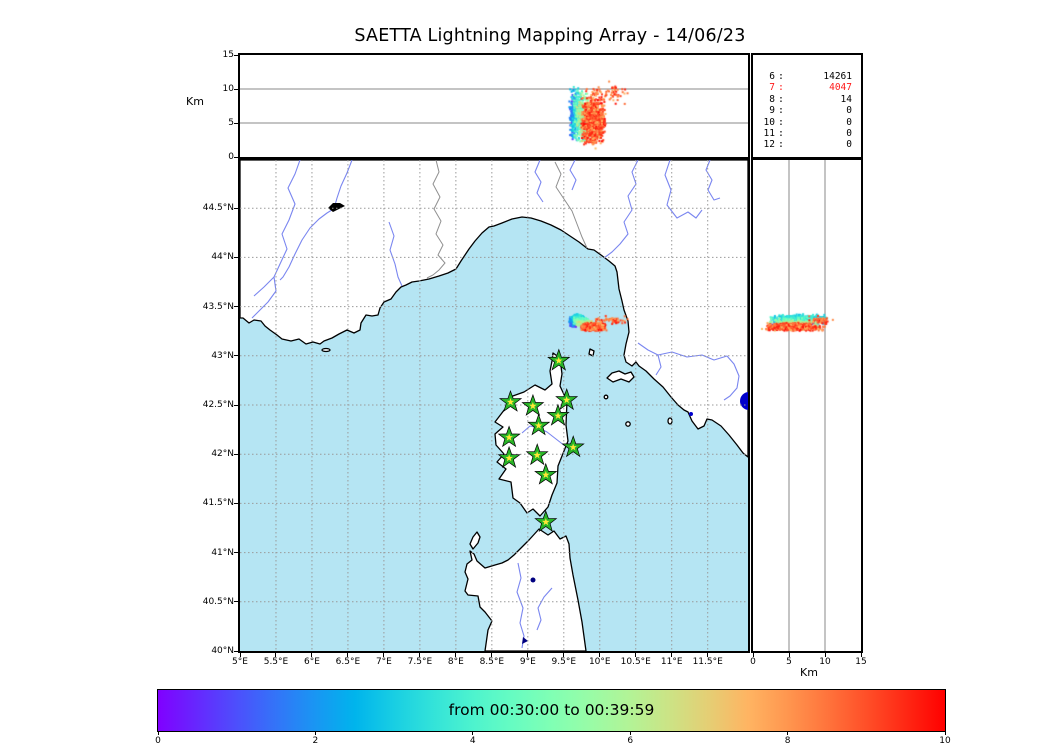 The height and width of the screenshot is (750, 1050). Describe the element at coordinates (158, 741) in the screenshot. I see `colorbar-tick-label: 0` at that location.